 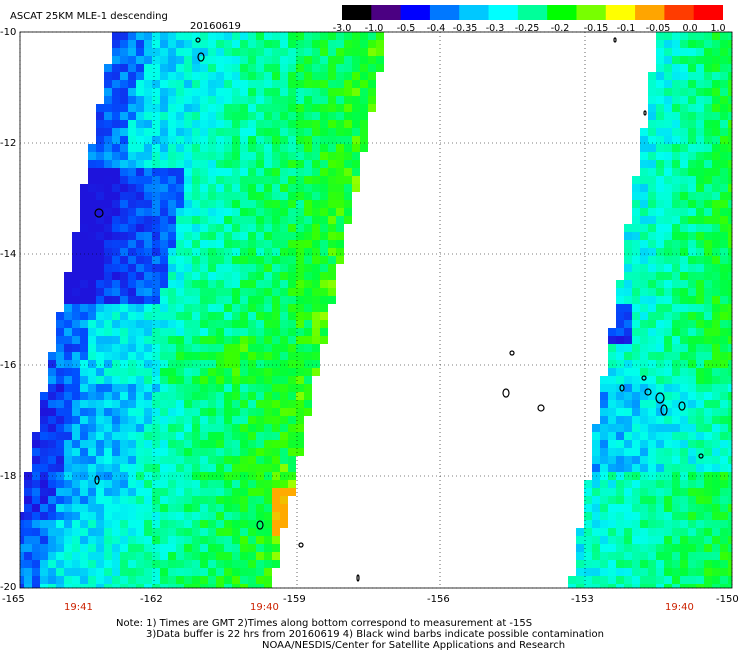 What do you see at coordinates (78, 607) in the screenshot?
I see `time-label: 19:41` at bounding box center [78, 607].